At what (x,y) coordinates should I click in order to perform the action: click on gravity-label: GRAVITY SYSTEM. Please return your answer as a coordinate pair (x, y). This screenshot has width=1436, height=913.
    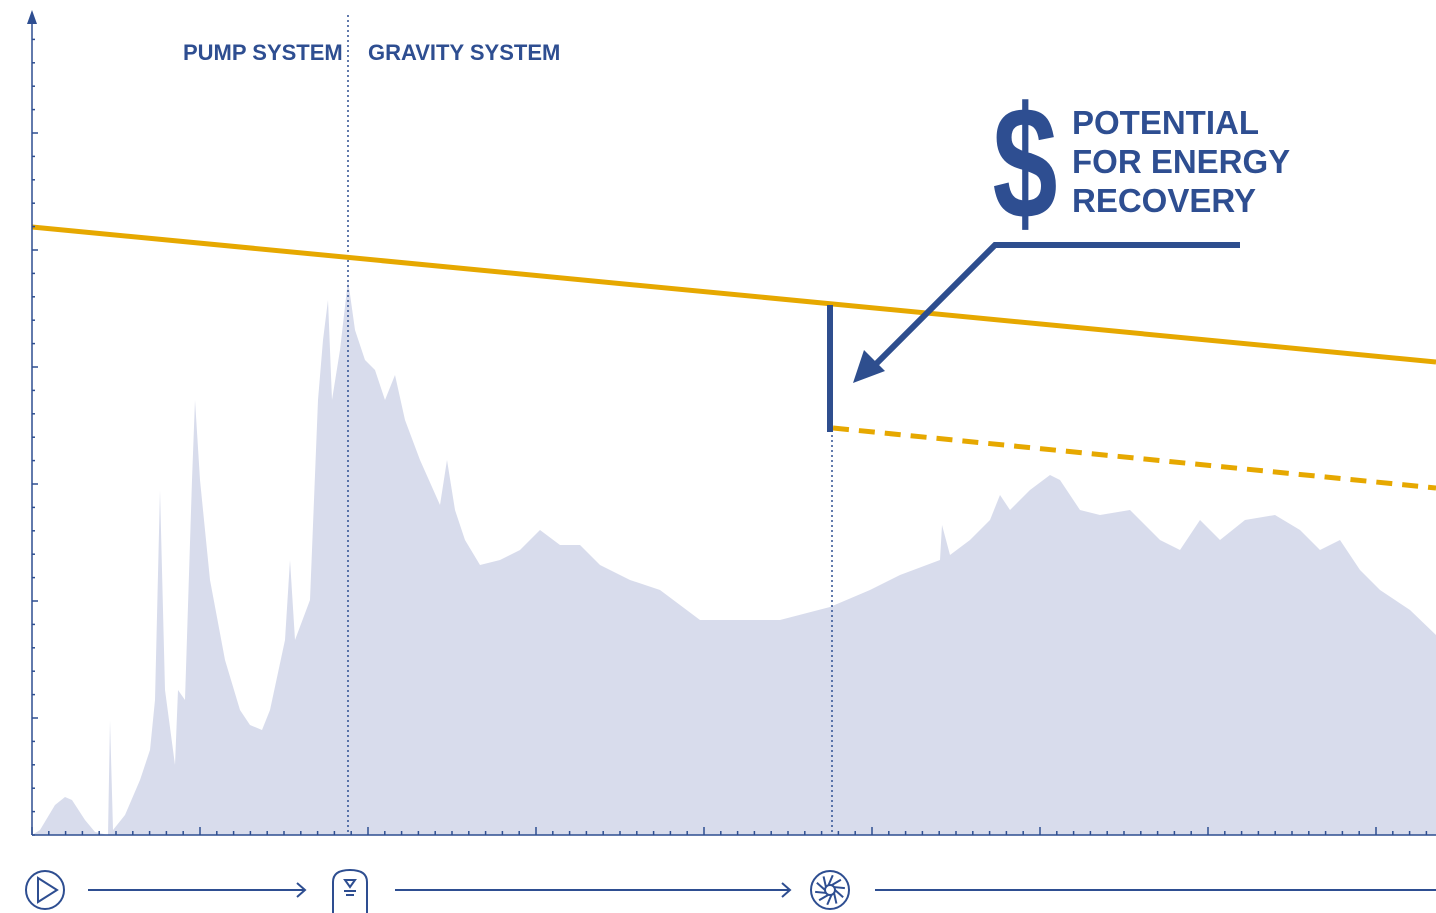
    Looking at the image, I should click on (464, 52).